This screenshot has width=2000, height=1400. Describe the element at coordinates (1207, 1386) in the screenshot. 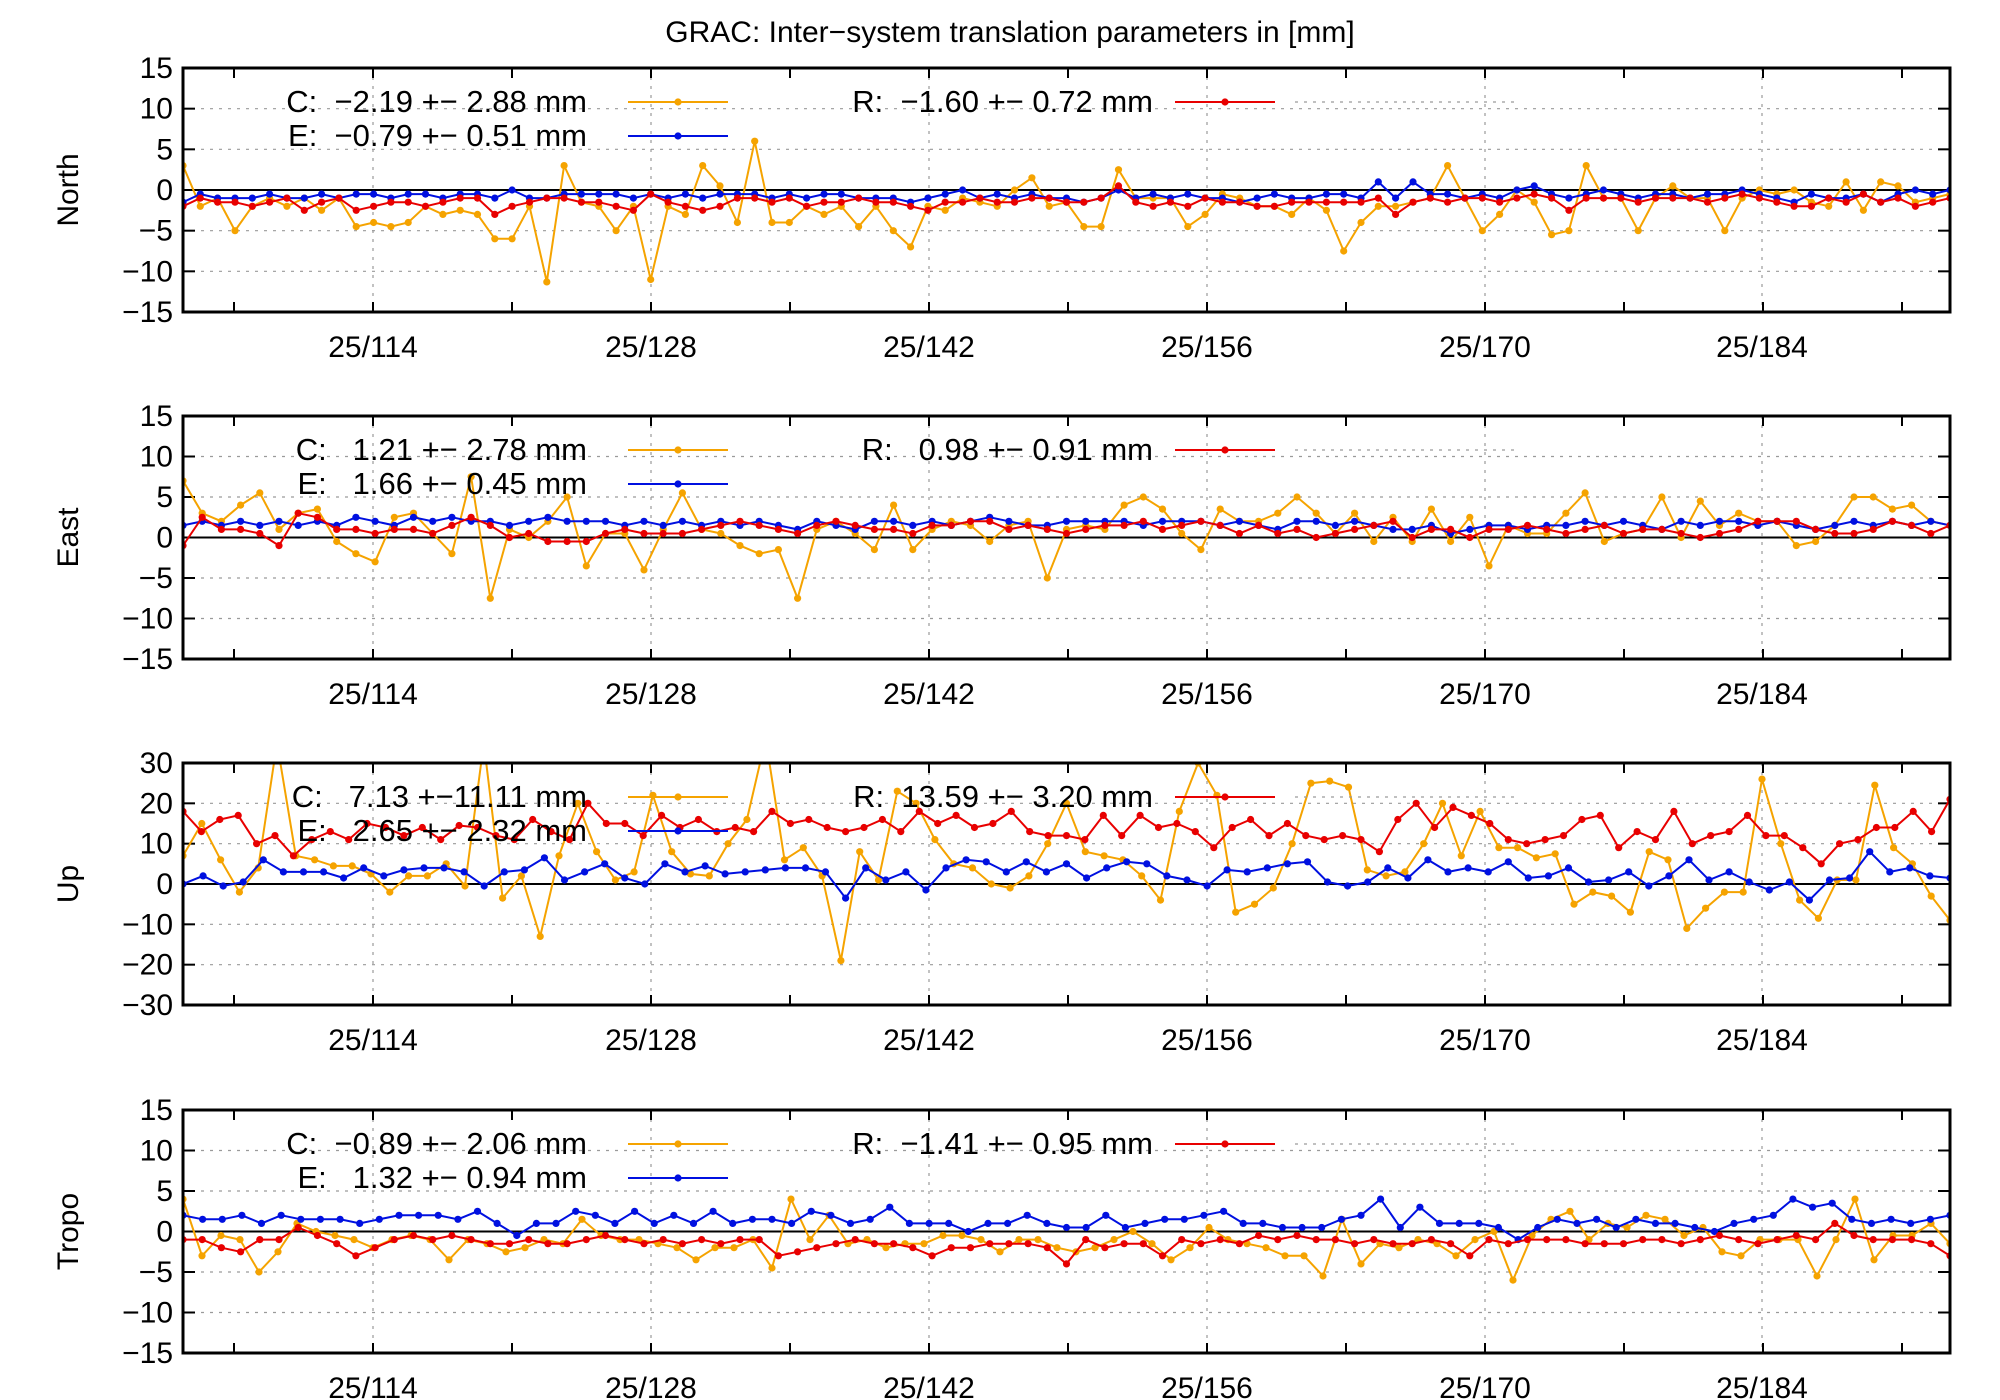

I see `x-tick-label: 25/156` at that location.